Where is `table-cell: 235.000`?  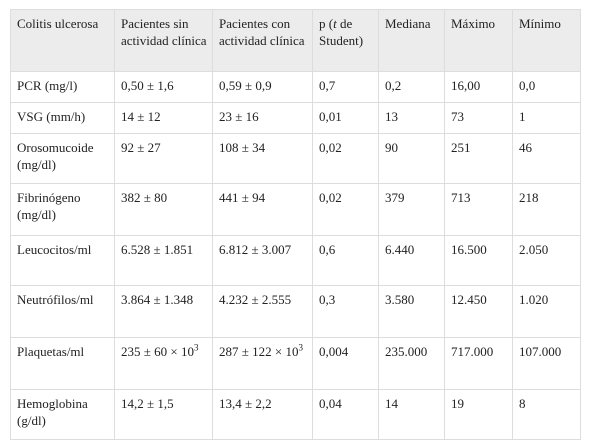
table-cell: 235.000 is located at coordinates (411, 363).